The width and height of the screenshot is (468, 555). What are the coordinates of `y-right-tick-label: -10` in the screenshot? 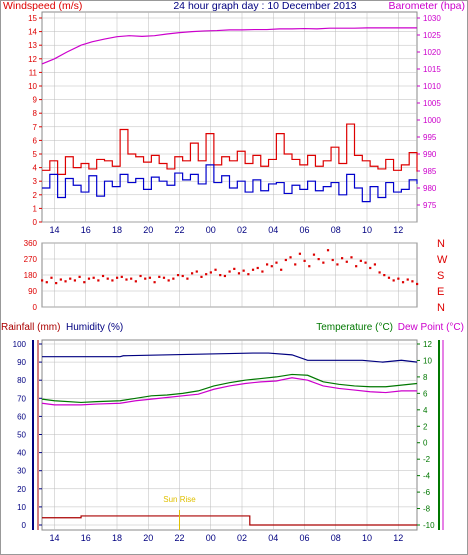 It's located at (429, 525).